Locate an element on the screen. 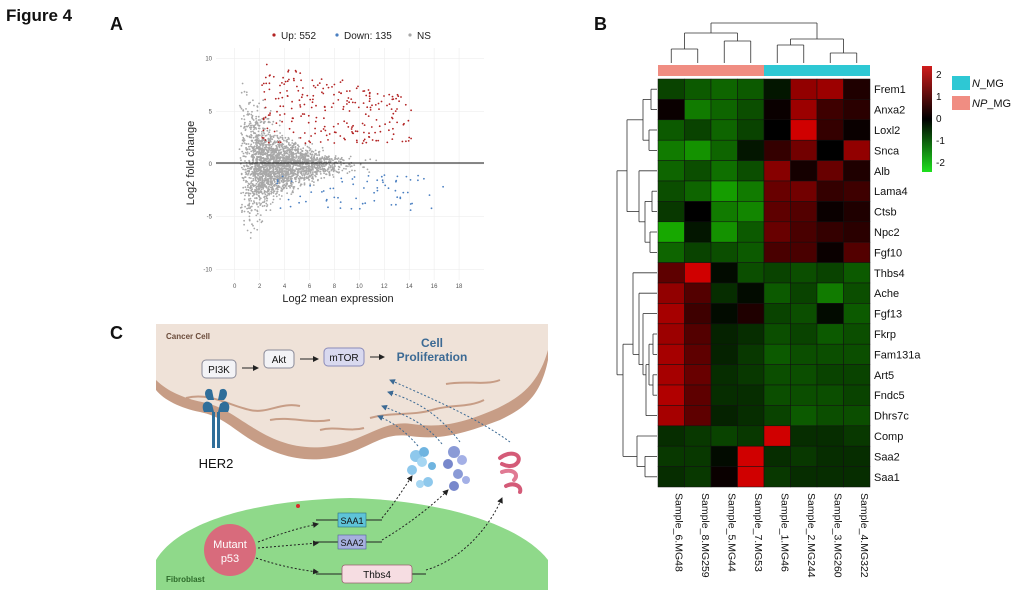  gene-label: Loxl2 is located at coordinates (887, 131).